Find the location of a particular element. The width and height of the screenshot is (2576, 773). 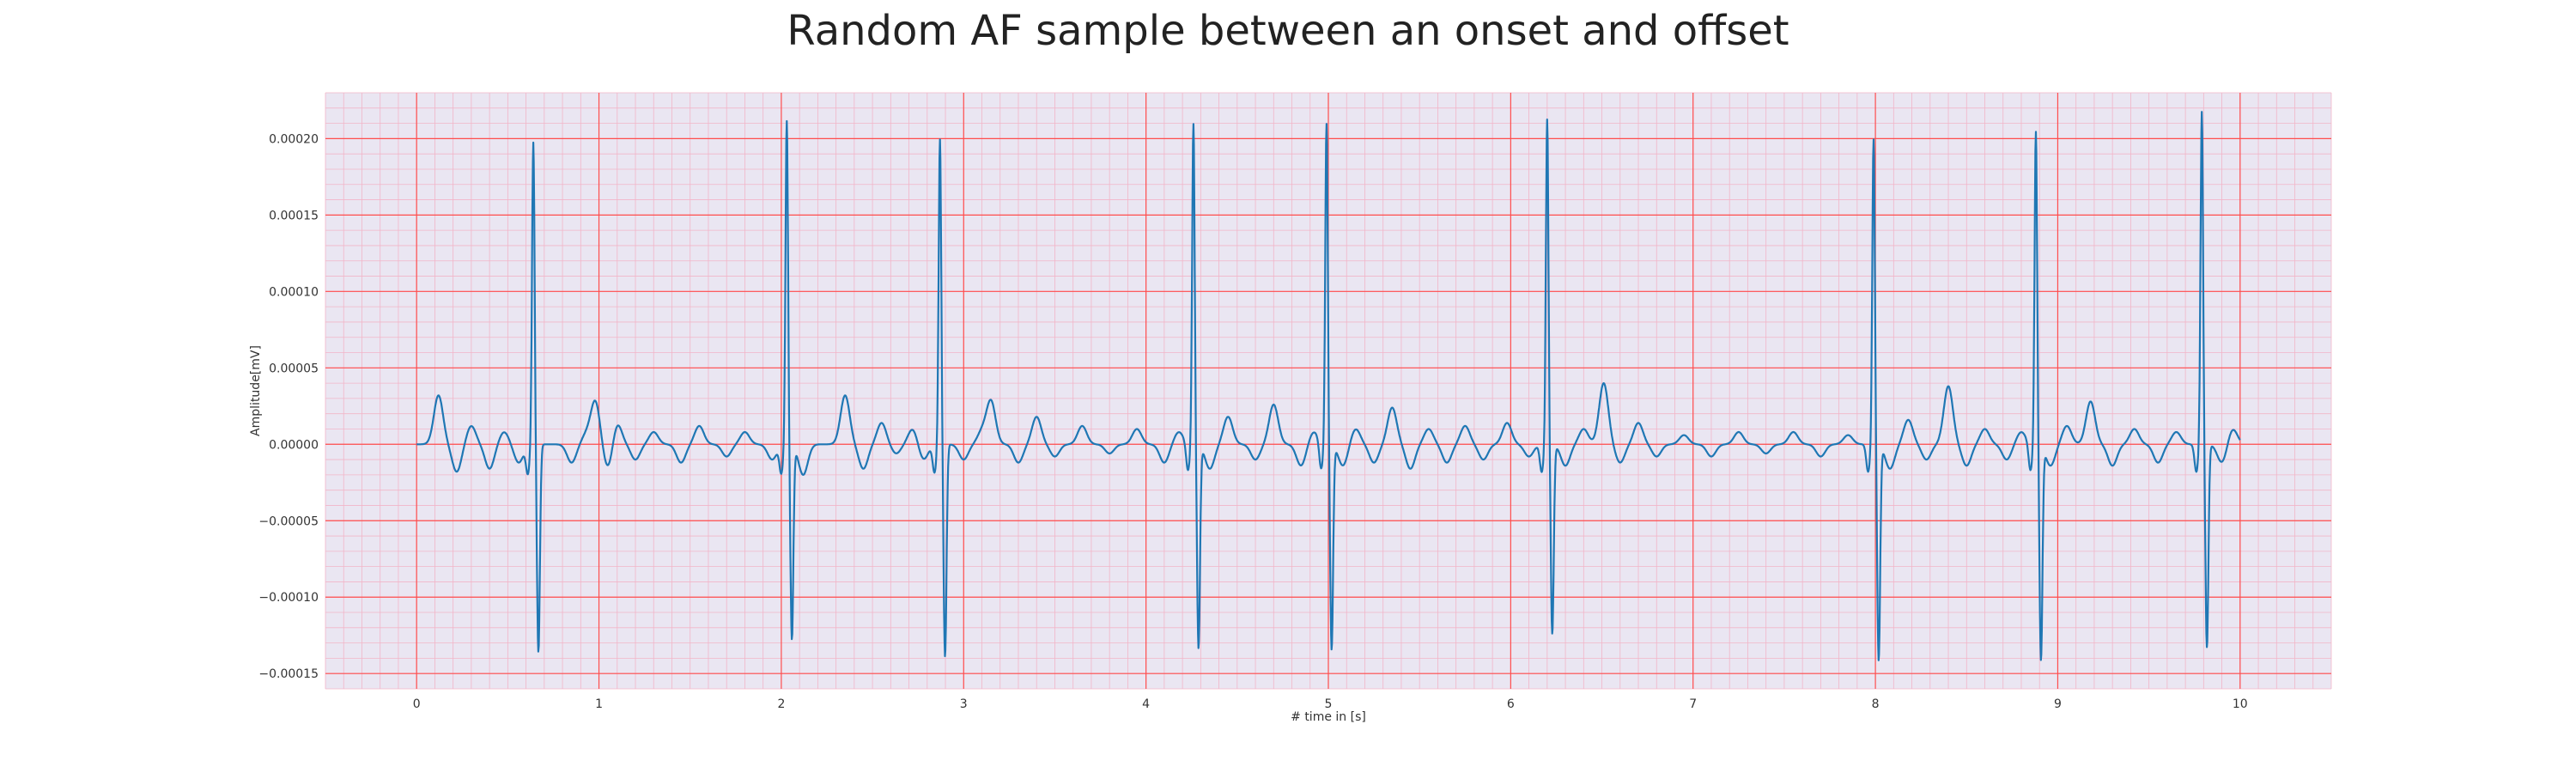

y-tick-label: 0.00010 is located at coordinates (294, 292).